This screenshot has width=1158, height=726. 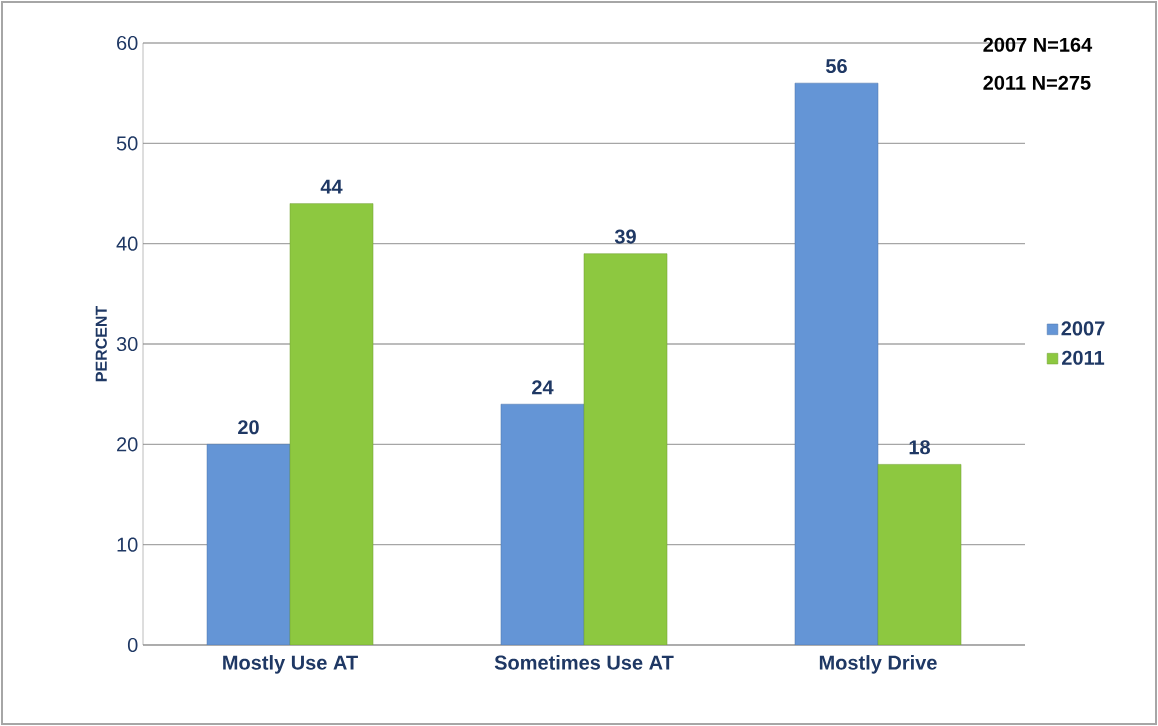 What do you see at coordinates (919, 447) in the screenshot?
I see `data-label: 18` at bounding box center [919, 447].